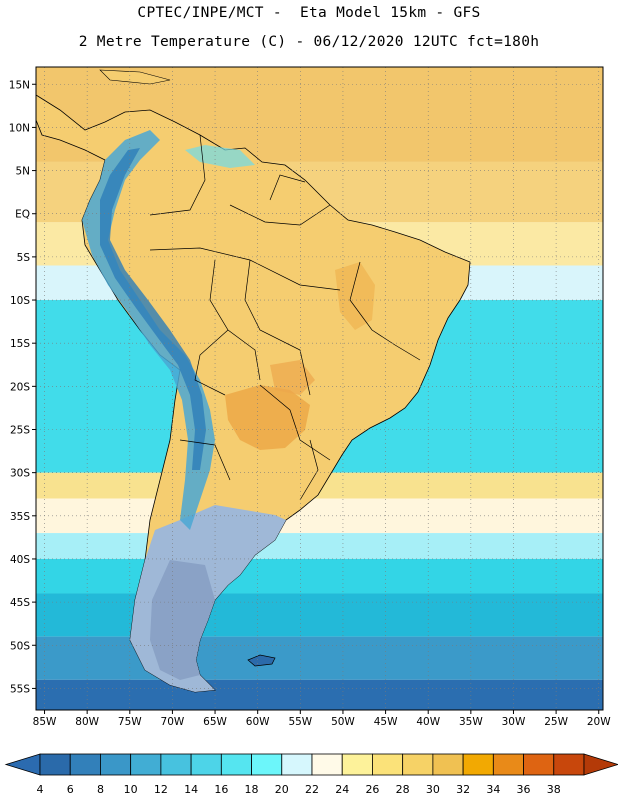 This screenshot has width=618, height=800. Describe the element at coordinates (220, 156) in the screenshot. I see `coastal-cool-patch` at that location.